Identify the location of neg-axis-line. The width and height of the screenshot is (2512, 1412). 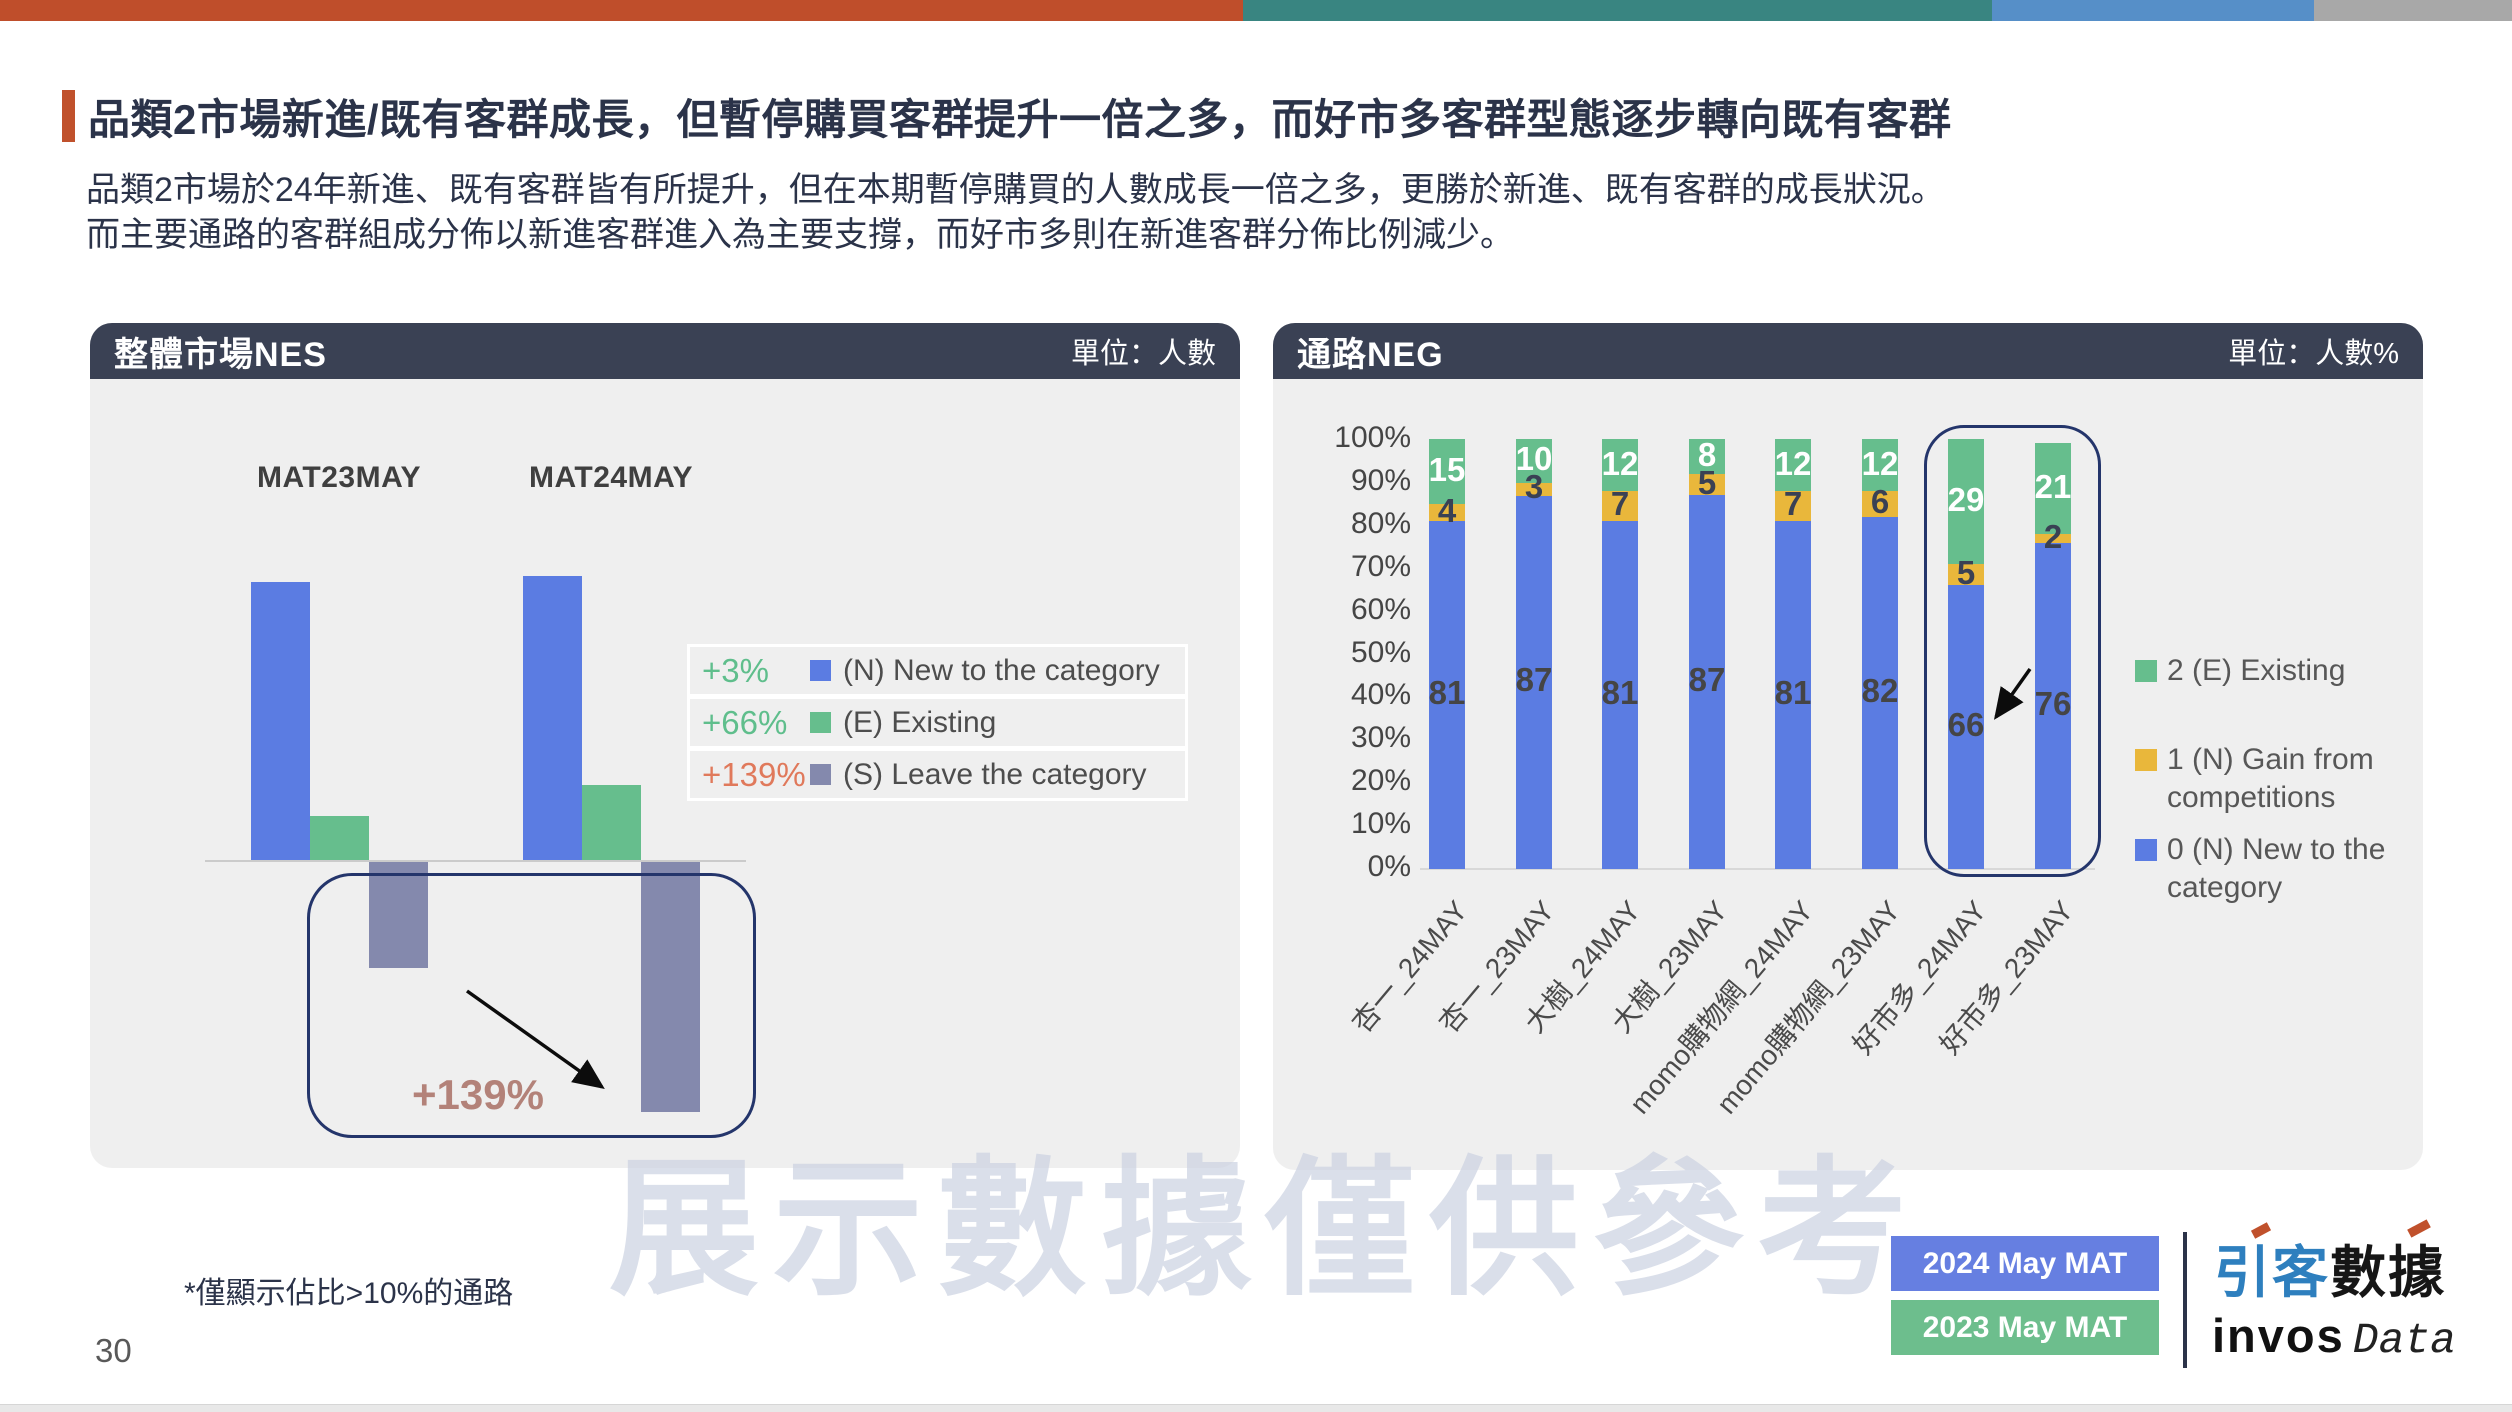
(1757, 869).